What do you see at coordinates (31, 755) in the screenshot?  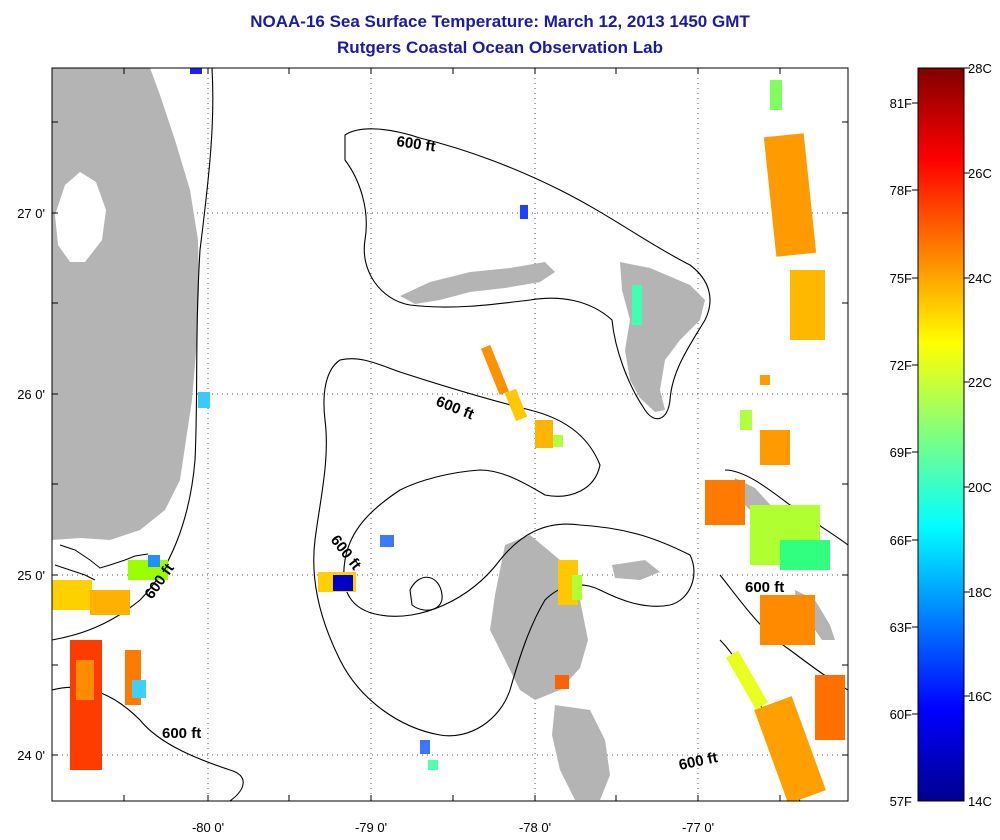 I see `lat-label: 24 0'` at bounding box center [31, 755].